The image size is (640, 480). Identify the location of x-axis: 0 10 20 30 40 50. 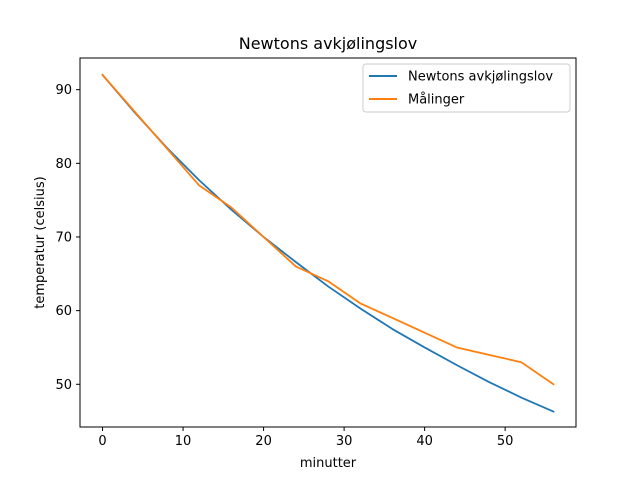
(305, 438).